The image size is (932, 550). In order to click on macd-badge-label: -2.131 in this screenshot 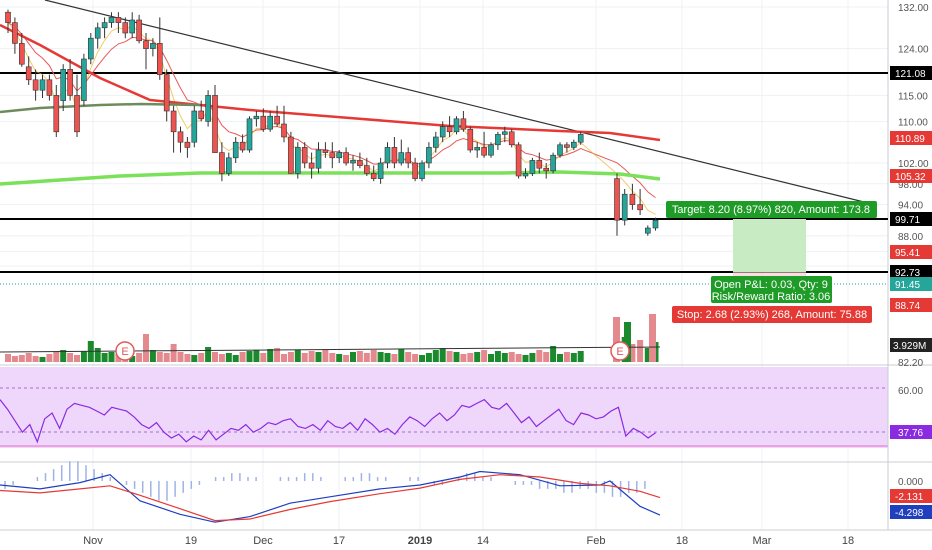, I will do `click(909, 497)`.